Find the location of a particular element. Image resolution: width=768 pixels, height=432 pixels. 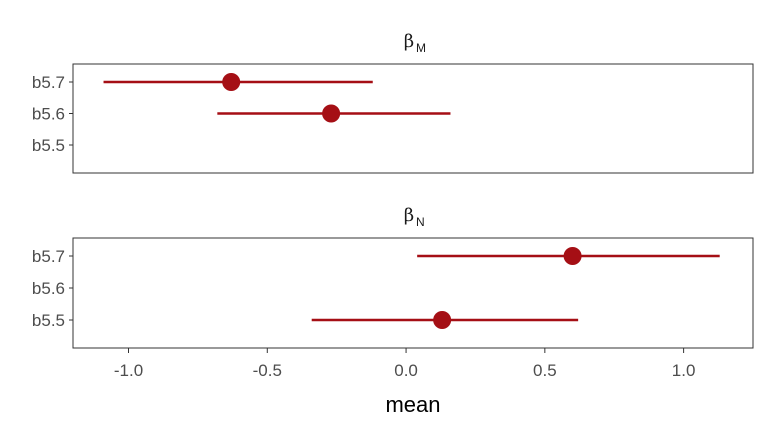

x-axis: -1.0 -0.5 0.0 0.5 1.0 is located at coordinates (405, 364).